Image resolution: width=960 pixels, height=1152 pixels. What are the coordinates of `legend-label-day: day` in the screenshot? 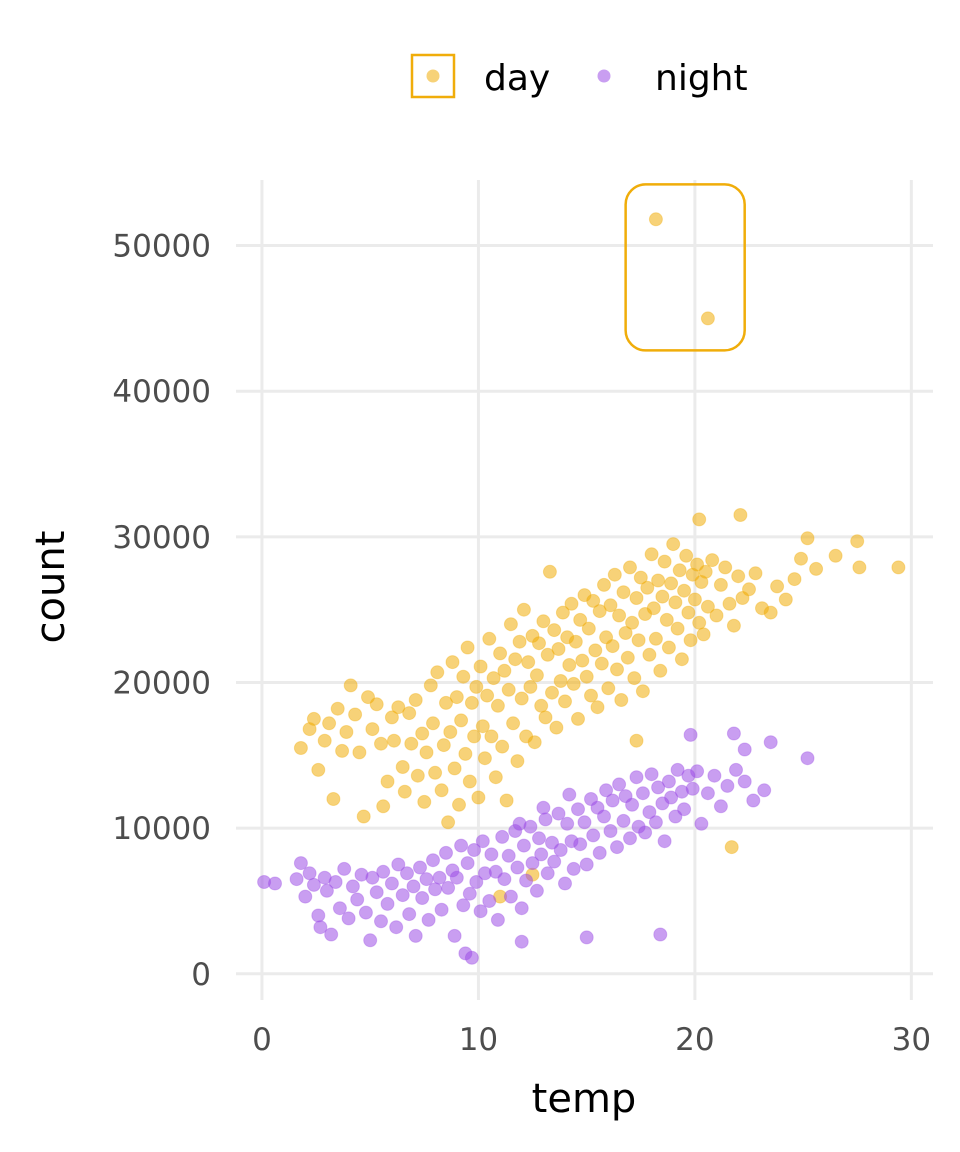 It's located at (517, 78).